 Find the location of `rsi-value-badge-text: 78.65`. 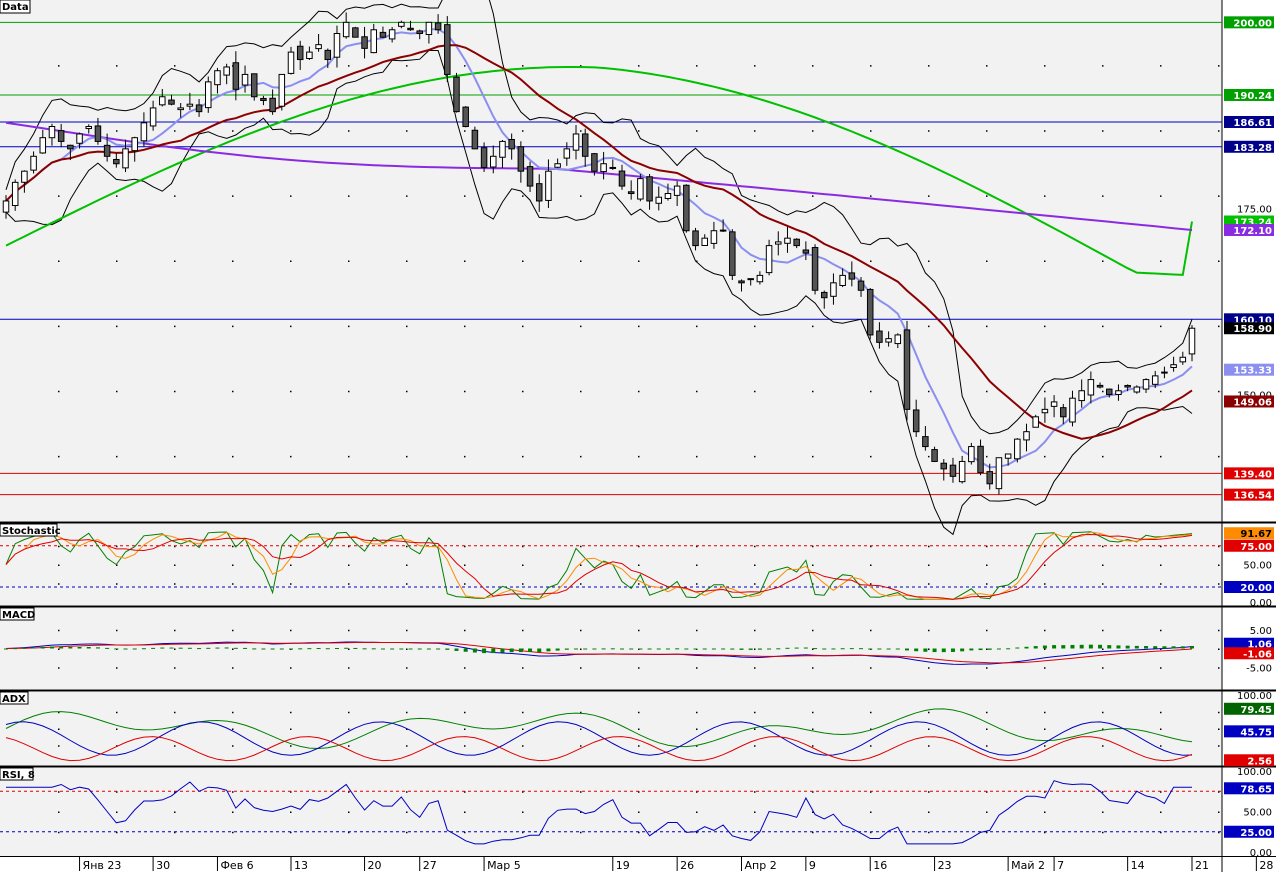

rsi-value-badge-text: 78.65 is located at coordinates (1256, 789).